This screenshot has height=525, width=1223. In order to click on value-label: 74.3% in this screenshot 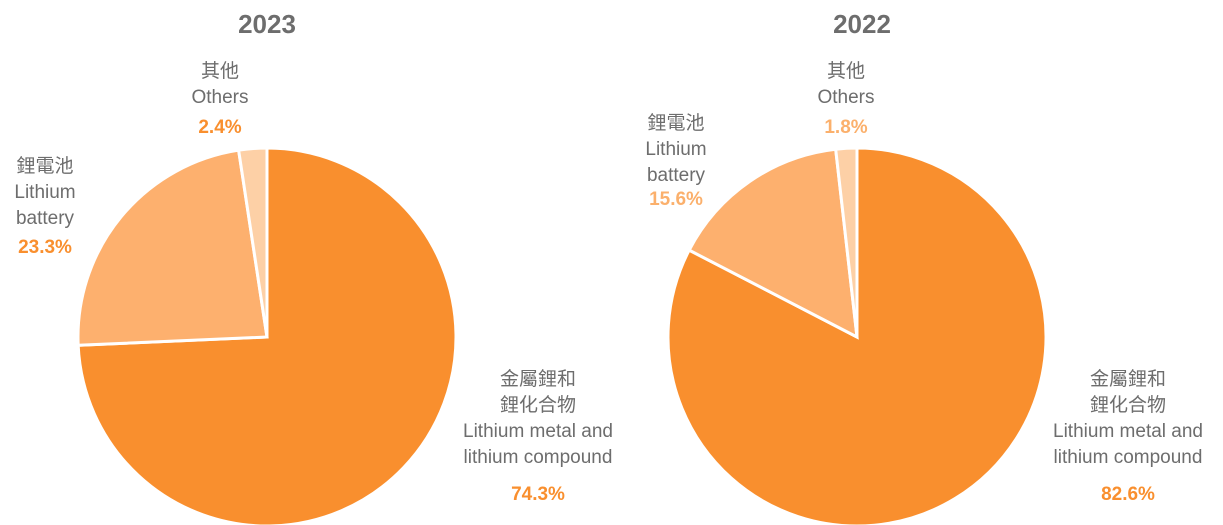, I will do `click(538, 494)`.